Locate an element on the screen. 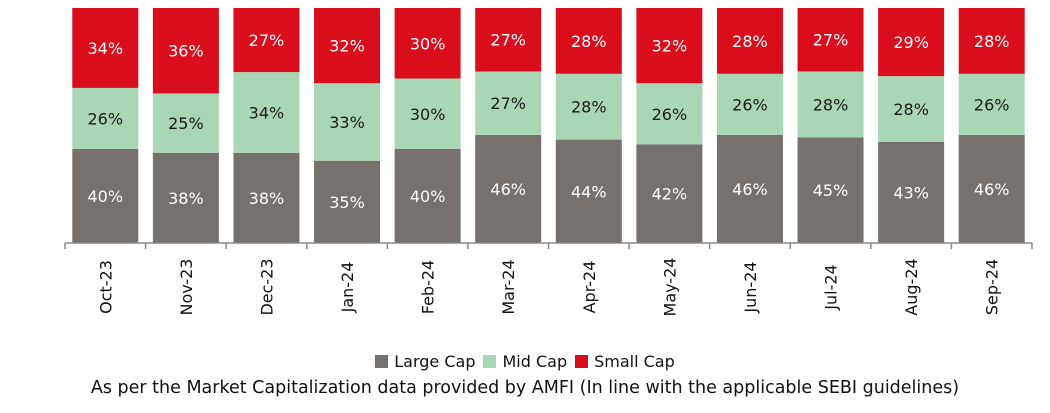 The image size is (1050, 413). data-label-large-cap-dec-23: 38% is located at coordinates (267, 198).